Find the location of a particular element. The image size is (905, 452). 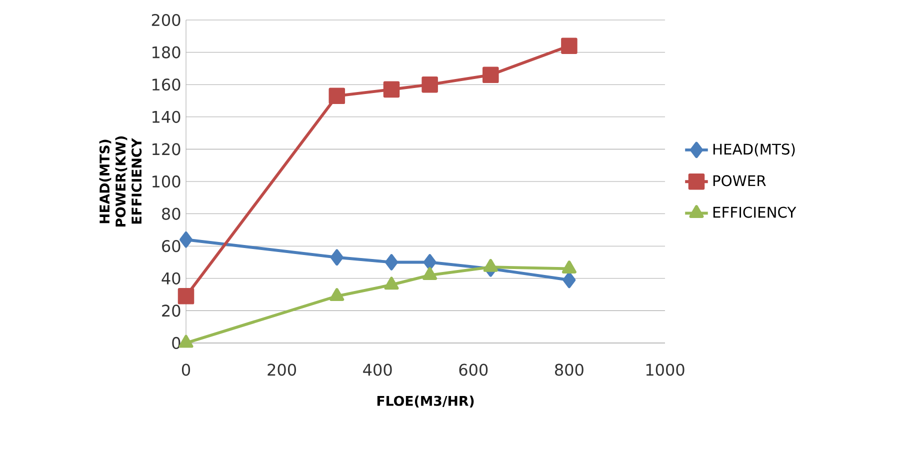

y-tick-label: 100 is located at coordinates (166, 181).